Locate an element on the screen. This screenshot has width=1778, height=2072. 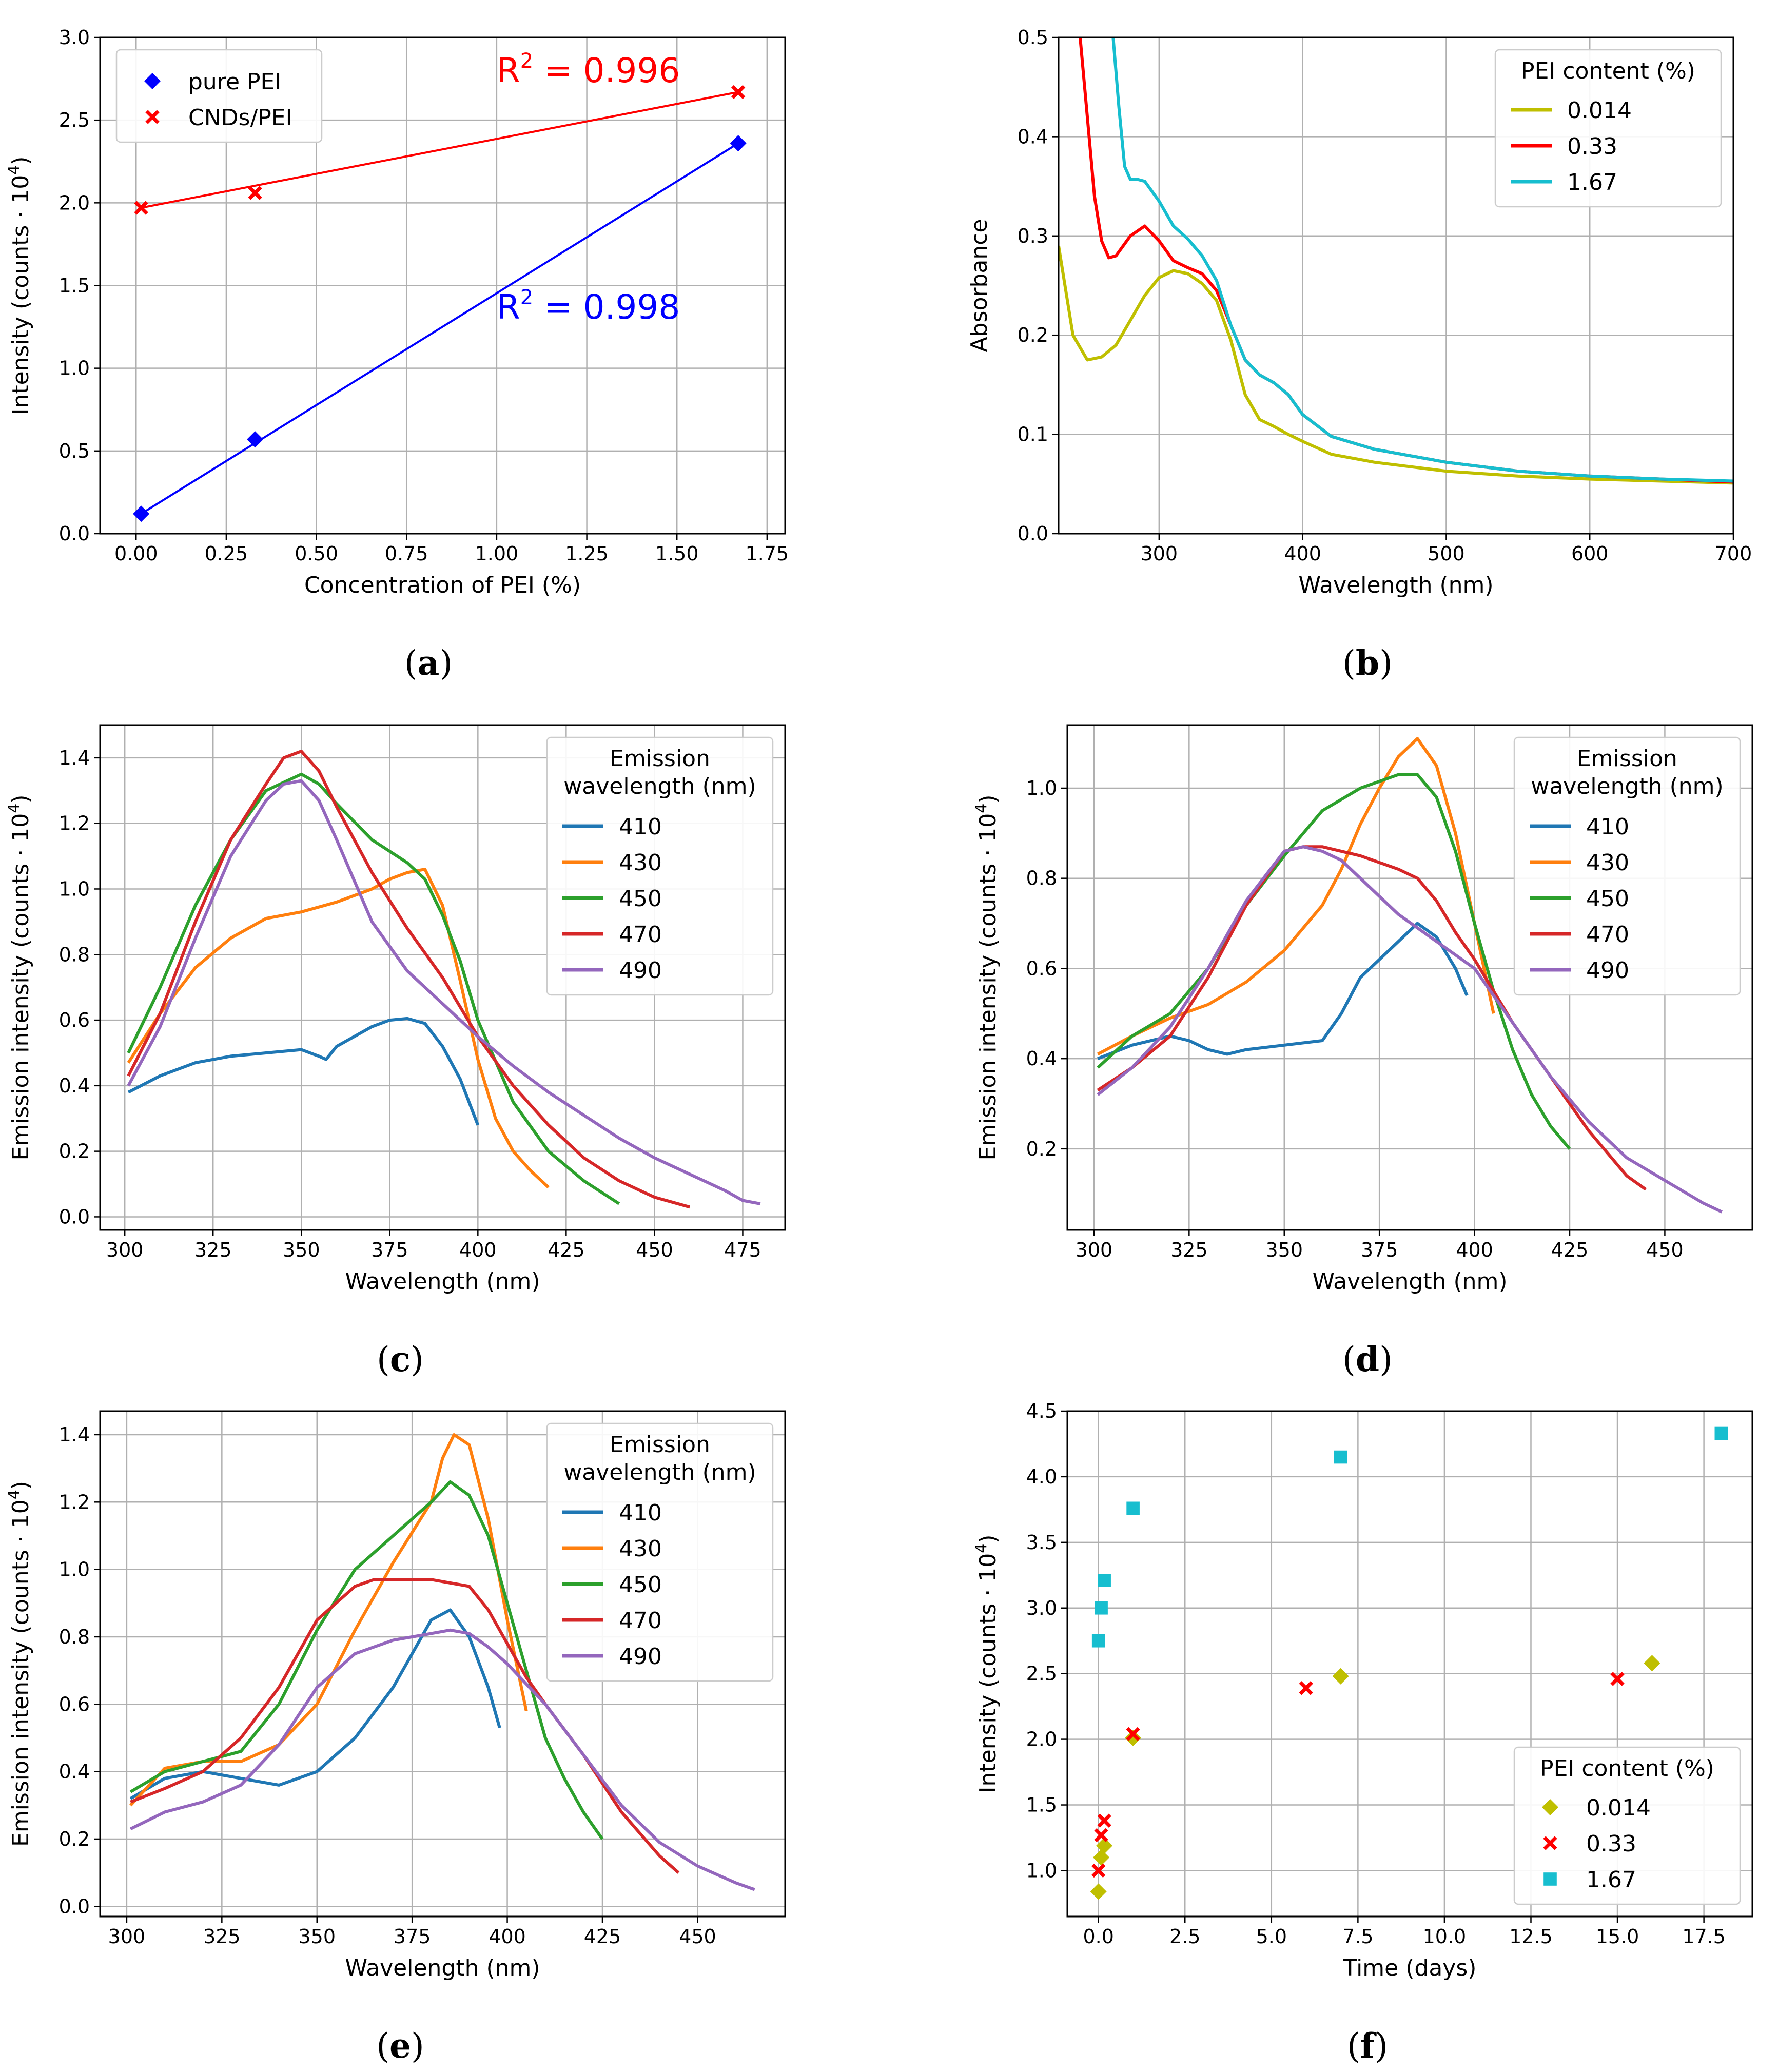
x-tick-label: 375 is located at coordinates (389, 1250).